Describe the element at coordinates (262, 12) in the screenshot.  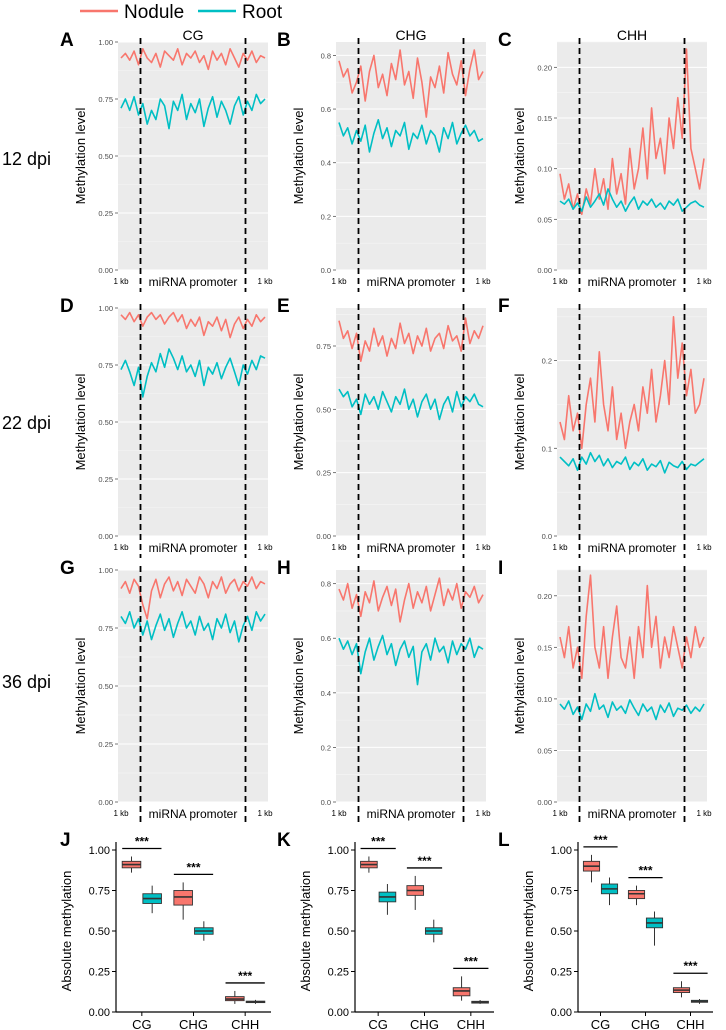
I see `legend-label-root: Root` at that location.